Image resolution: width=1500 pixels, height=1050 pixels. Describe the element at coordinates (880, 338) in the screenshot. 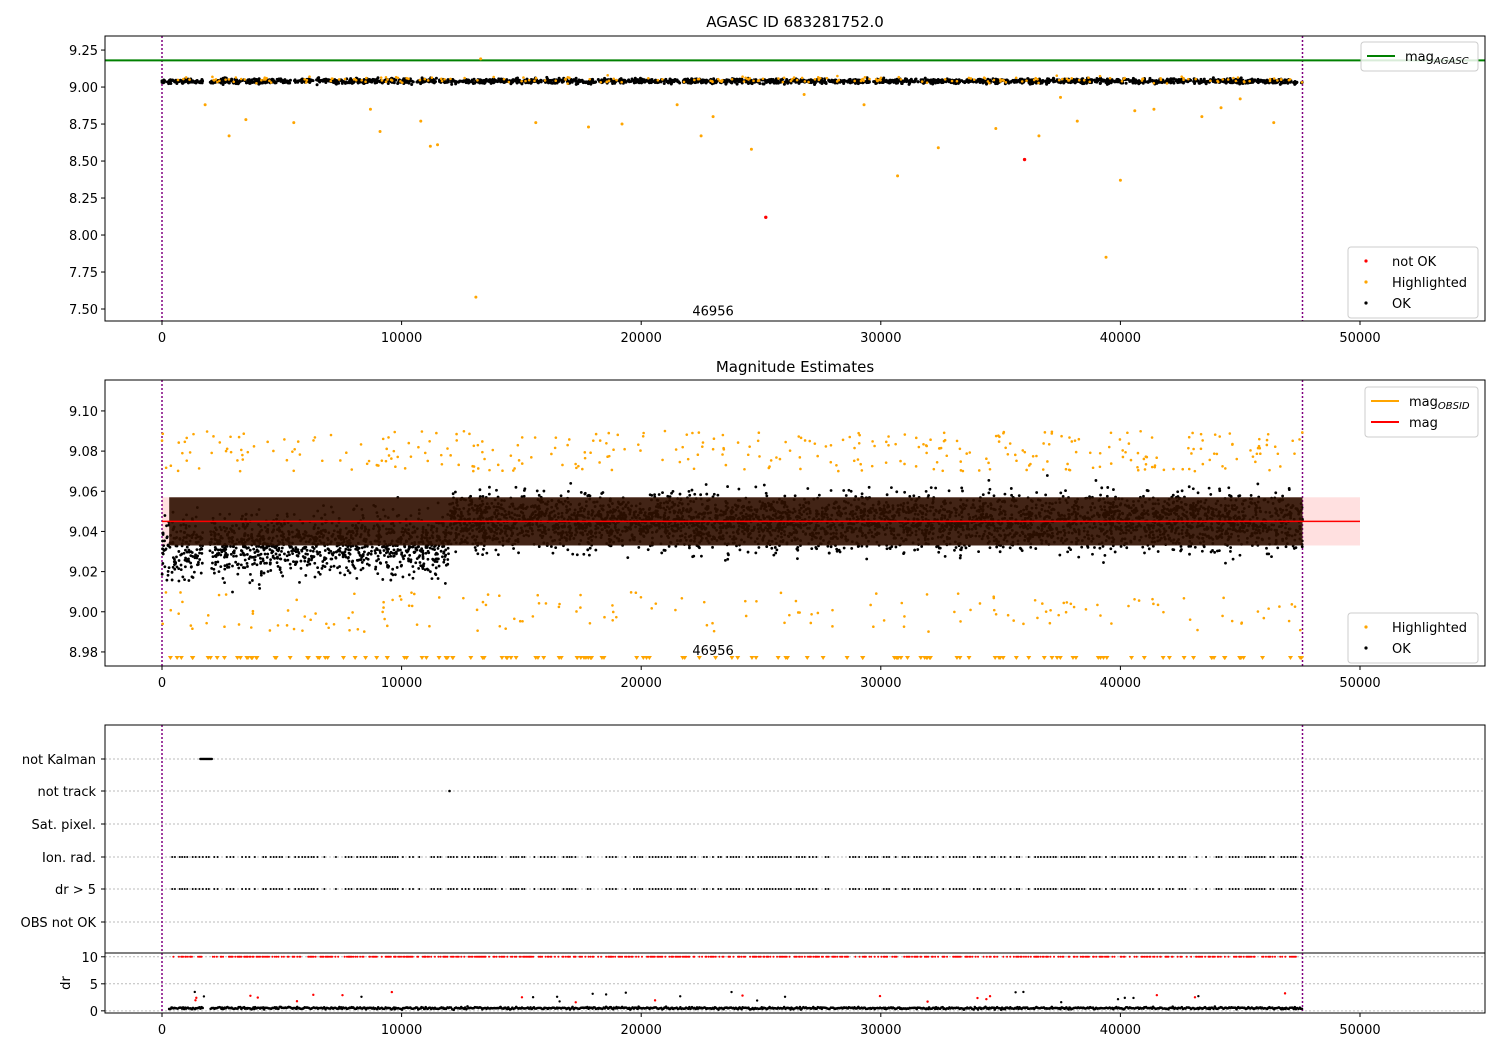

I see `x-tick-label: 30000` at that location.